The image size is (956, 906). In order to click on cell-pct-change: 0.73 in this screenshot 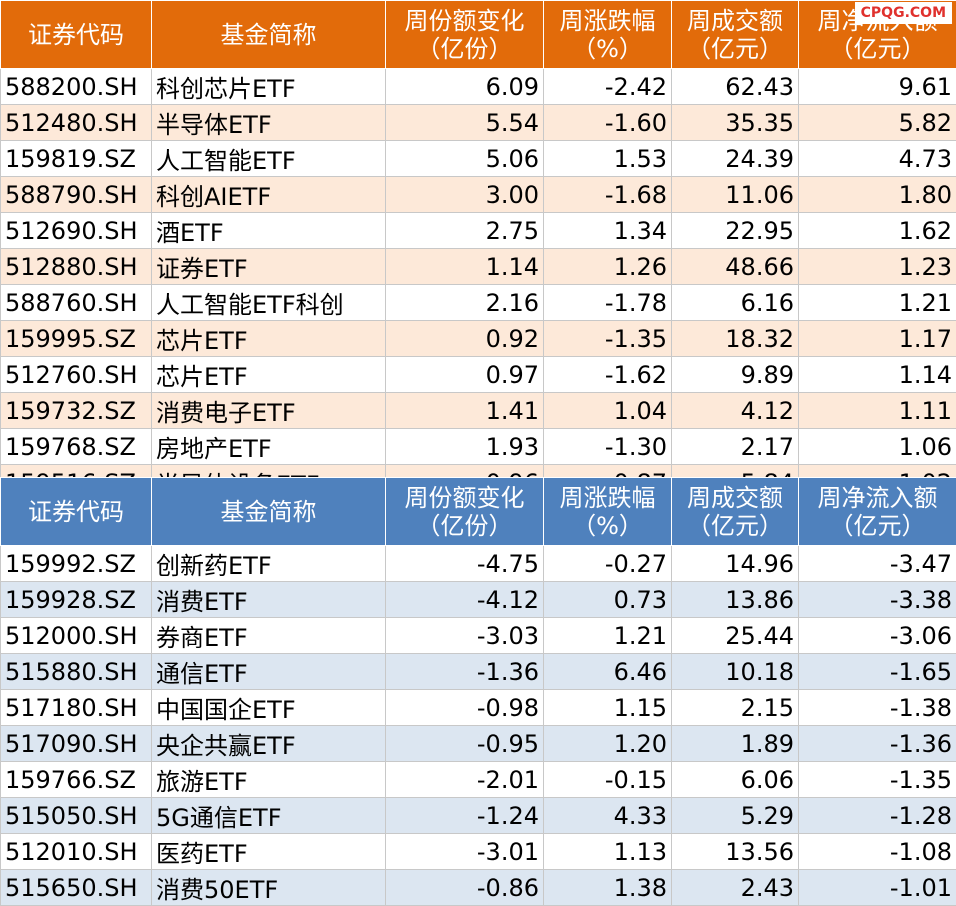, I will do `click(608, 600)`.